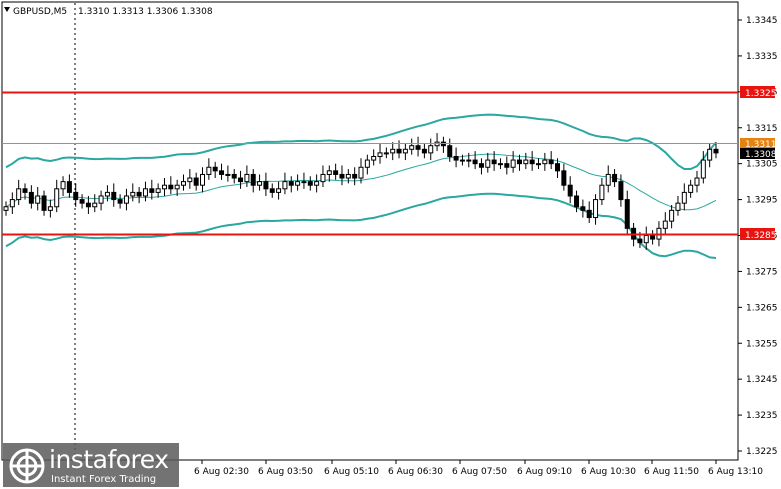 This screenshot has height=489, width=781. Describe the element at coordinates (761, 145) in the screenshot. I see `svg-text: 1.3311` at that location.